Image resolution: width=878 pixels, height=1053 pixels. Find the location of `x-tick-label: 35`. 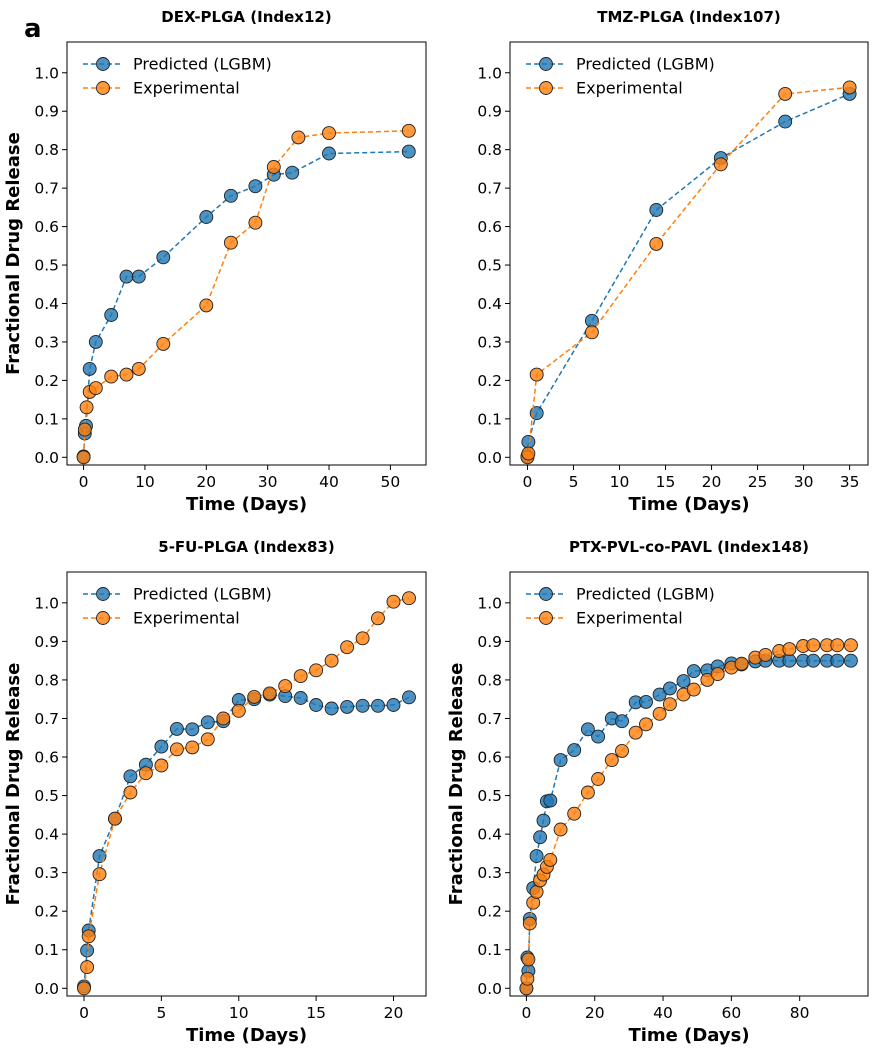

x-tick-label: 35 is located at coordinates (850, 482).